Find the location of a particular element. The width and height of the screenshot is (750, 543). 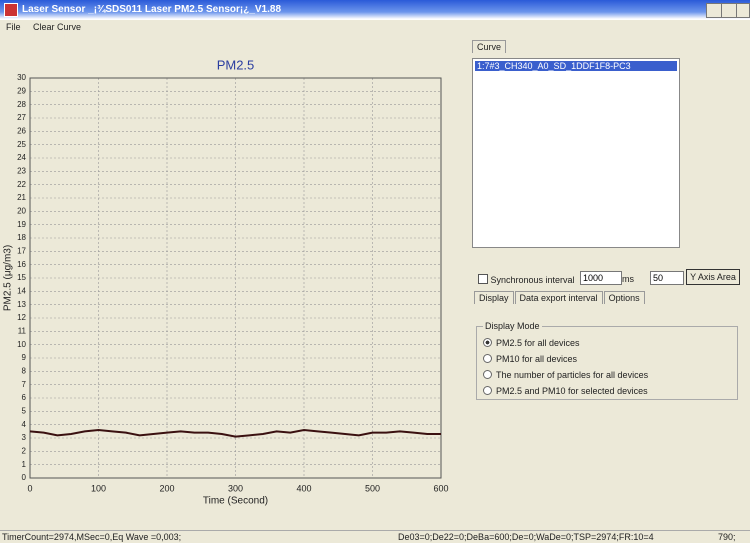

option-label: The number of particles for all devices is located at coordinates (572, 375).